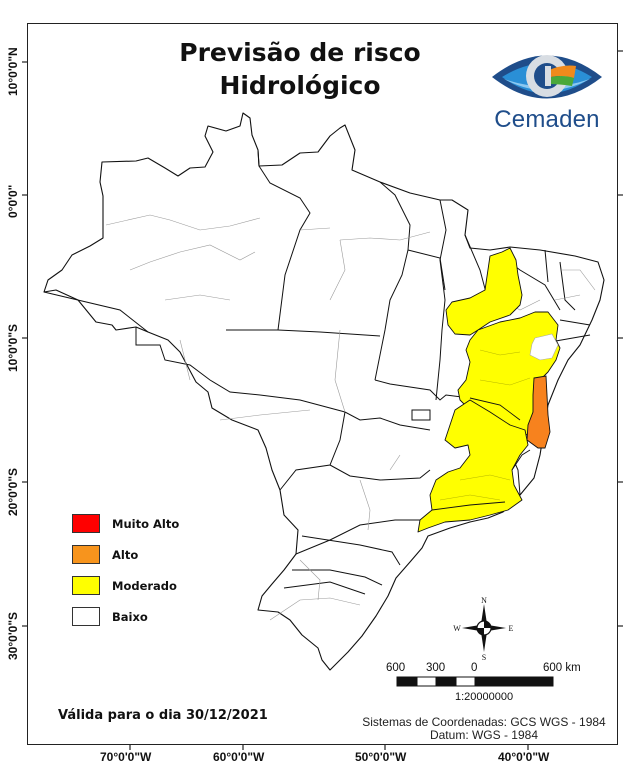 Image resolution: width=642 pixels, height=768 pixels. Describe the element at coordinates (562, 668) in the screenshot. I see `scale-label-600-km: 600 km` at that location.